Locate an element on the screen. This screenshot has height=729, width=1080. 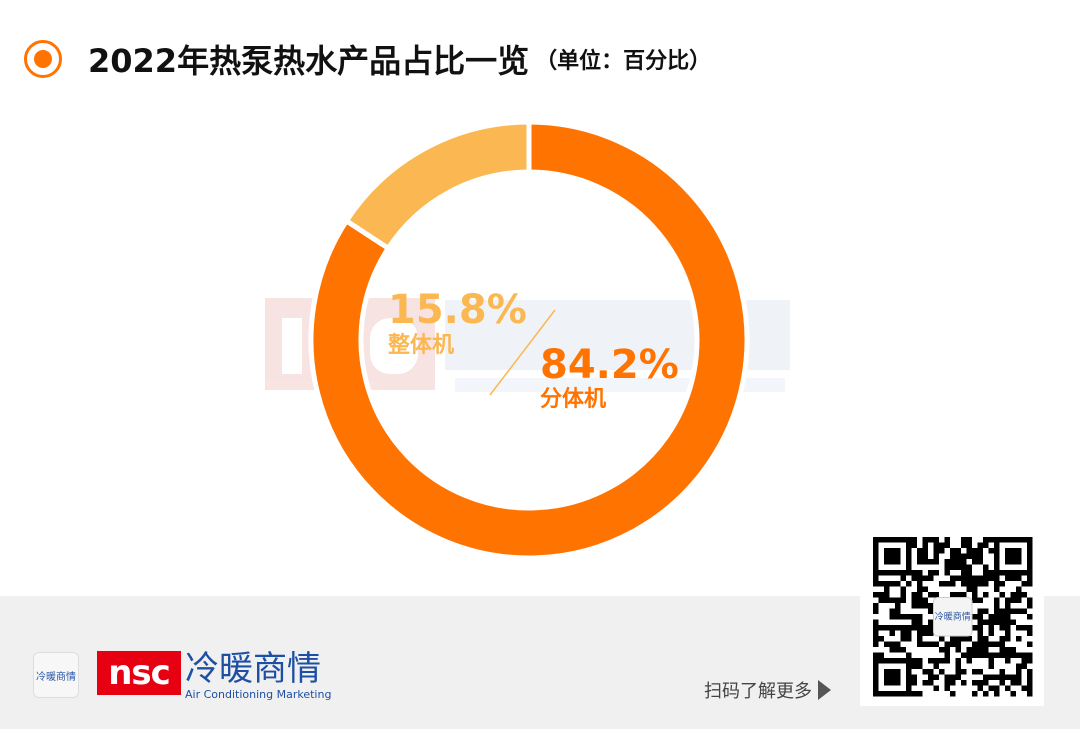
qr-code: 冷暖商情 is located at coordinates (952, 616).